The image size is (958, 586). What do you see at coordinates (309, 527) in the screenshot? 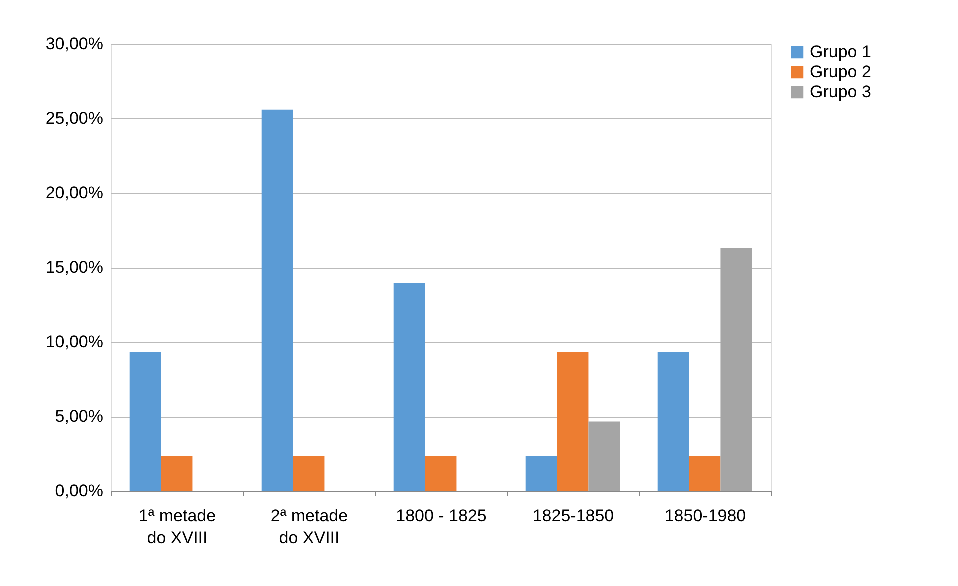
I see `x-tick-label: 2ª metade do XVIII` at bounding box center [309, 527].